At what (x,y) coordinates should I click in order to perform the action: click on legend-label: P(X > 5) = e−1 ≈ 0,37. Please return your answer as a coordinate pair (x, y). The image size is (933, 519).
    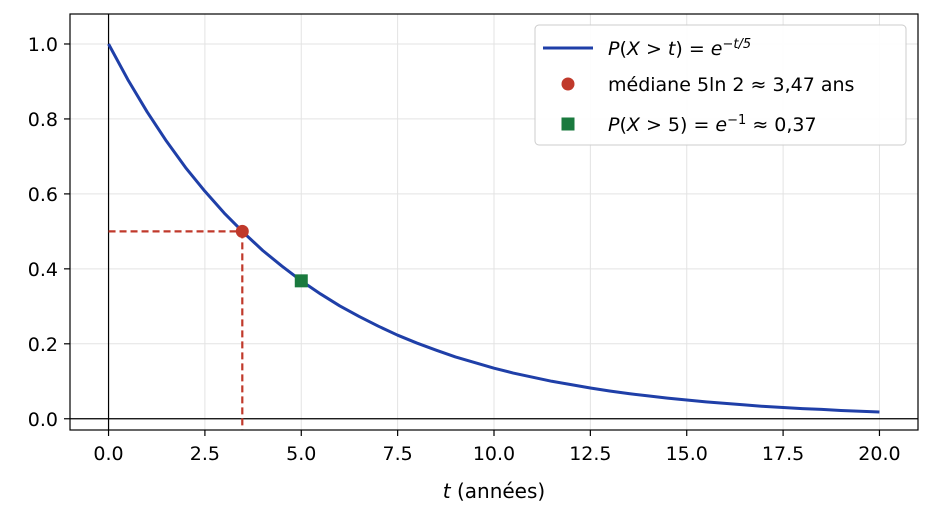
    Looking at the image, I should click on (712, 125).